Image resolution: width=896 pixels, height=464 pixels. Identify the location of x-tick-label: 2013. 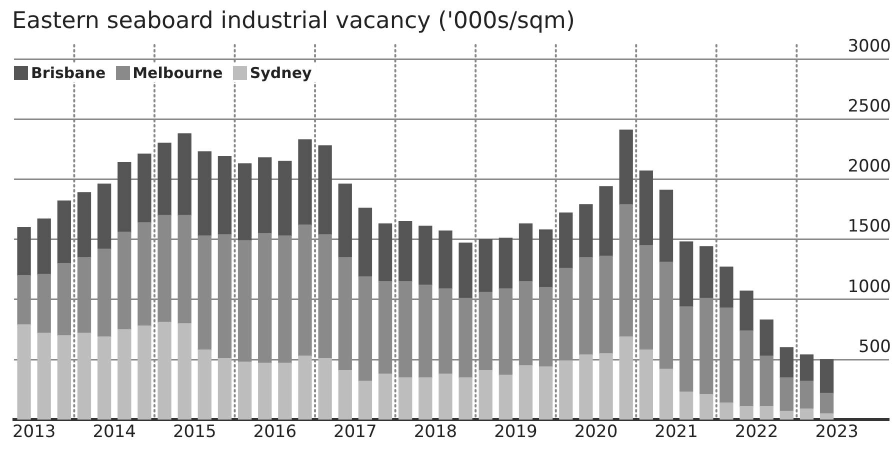
(34, 432).